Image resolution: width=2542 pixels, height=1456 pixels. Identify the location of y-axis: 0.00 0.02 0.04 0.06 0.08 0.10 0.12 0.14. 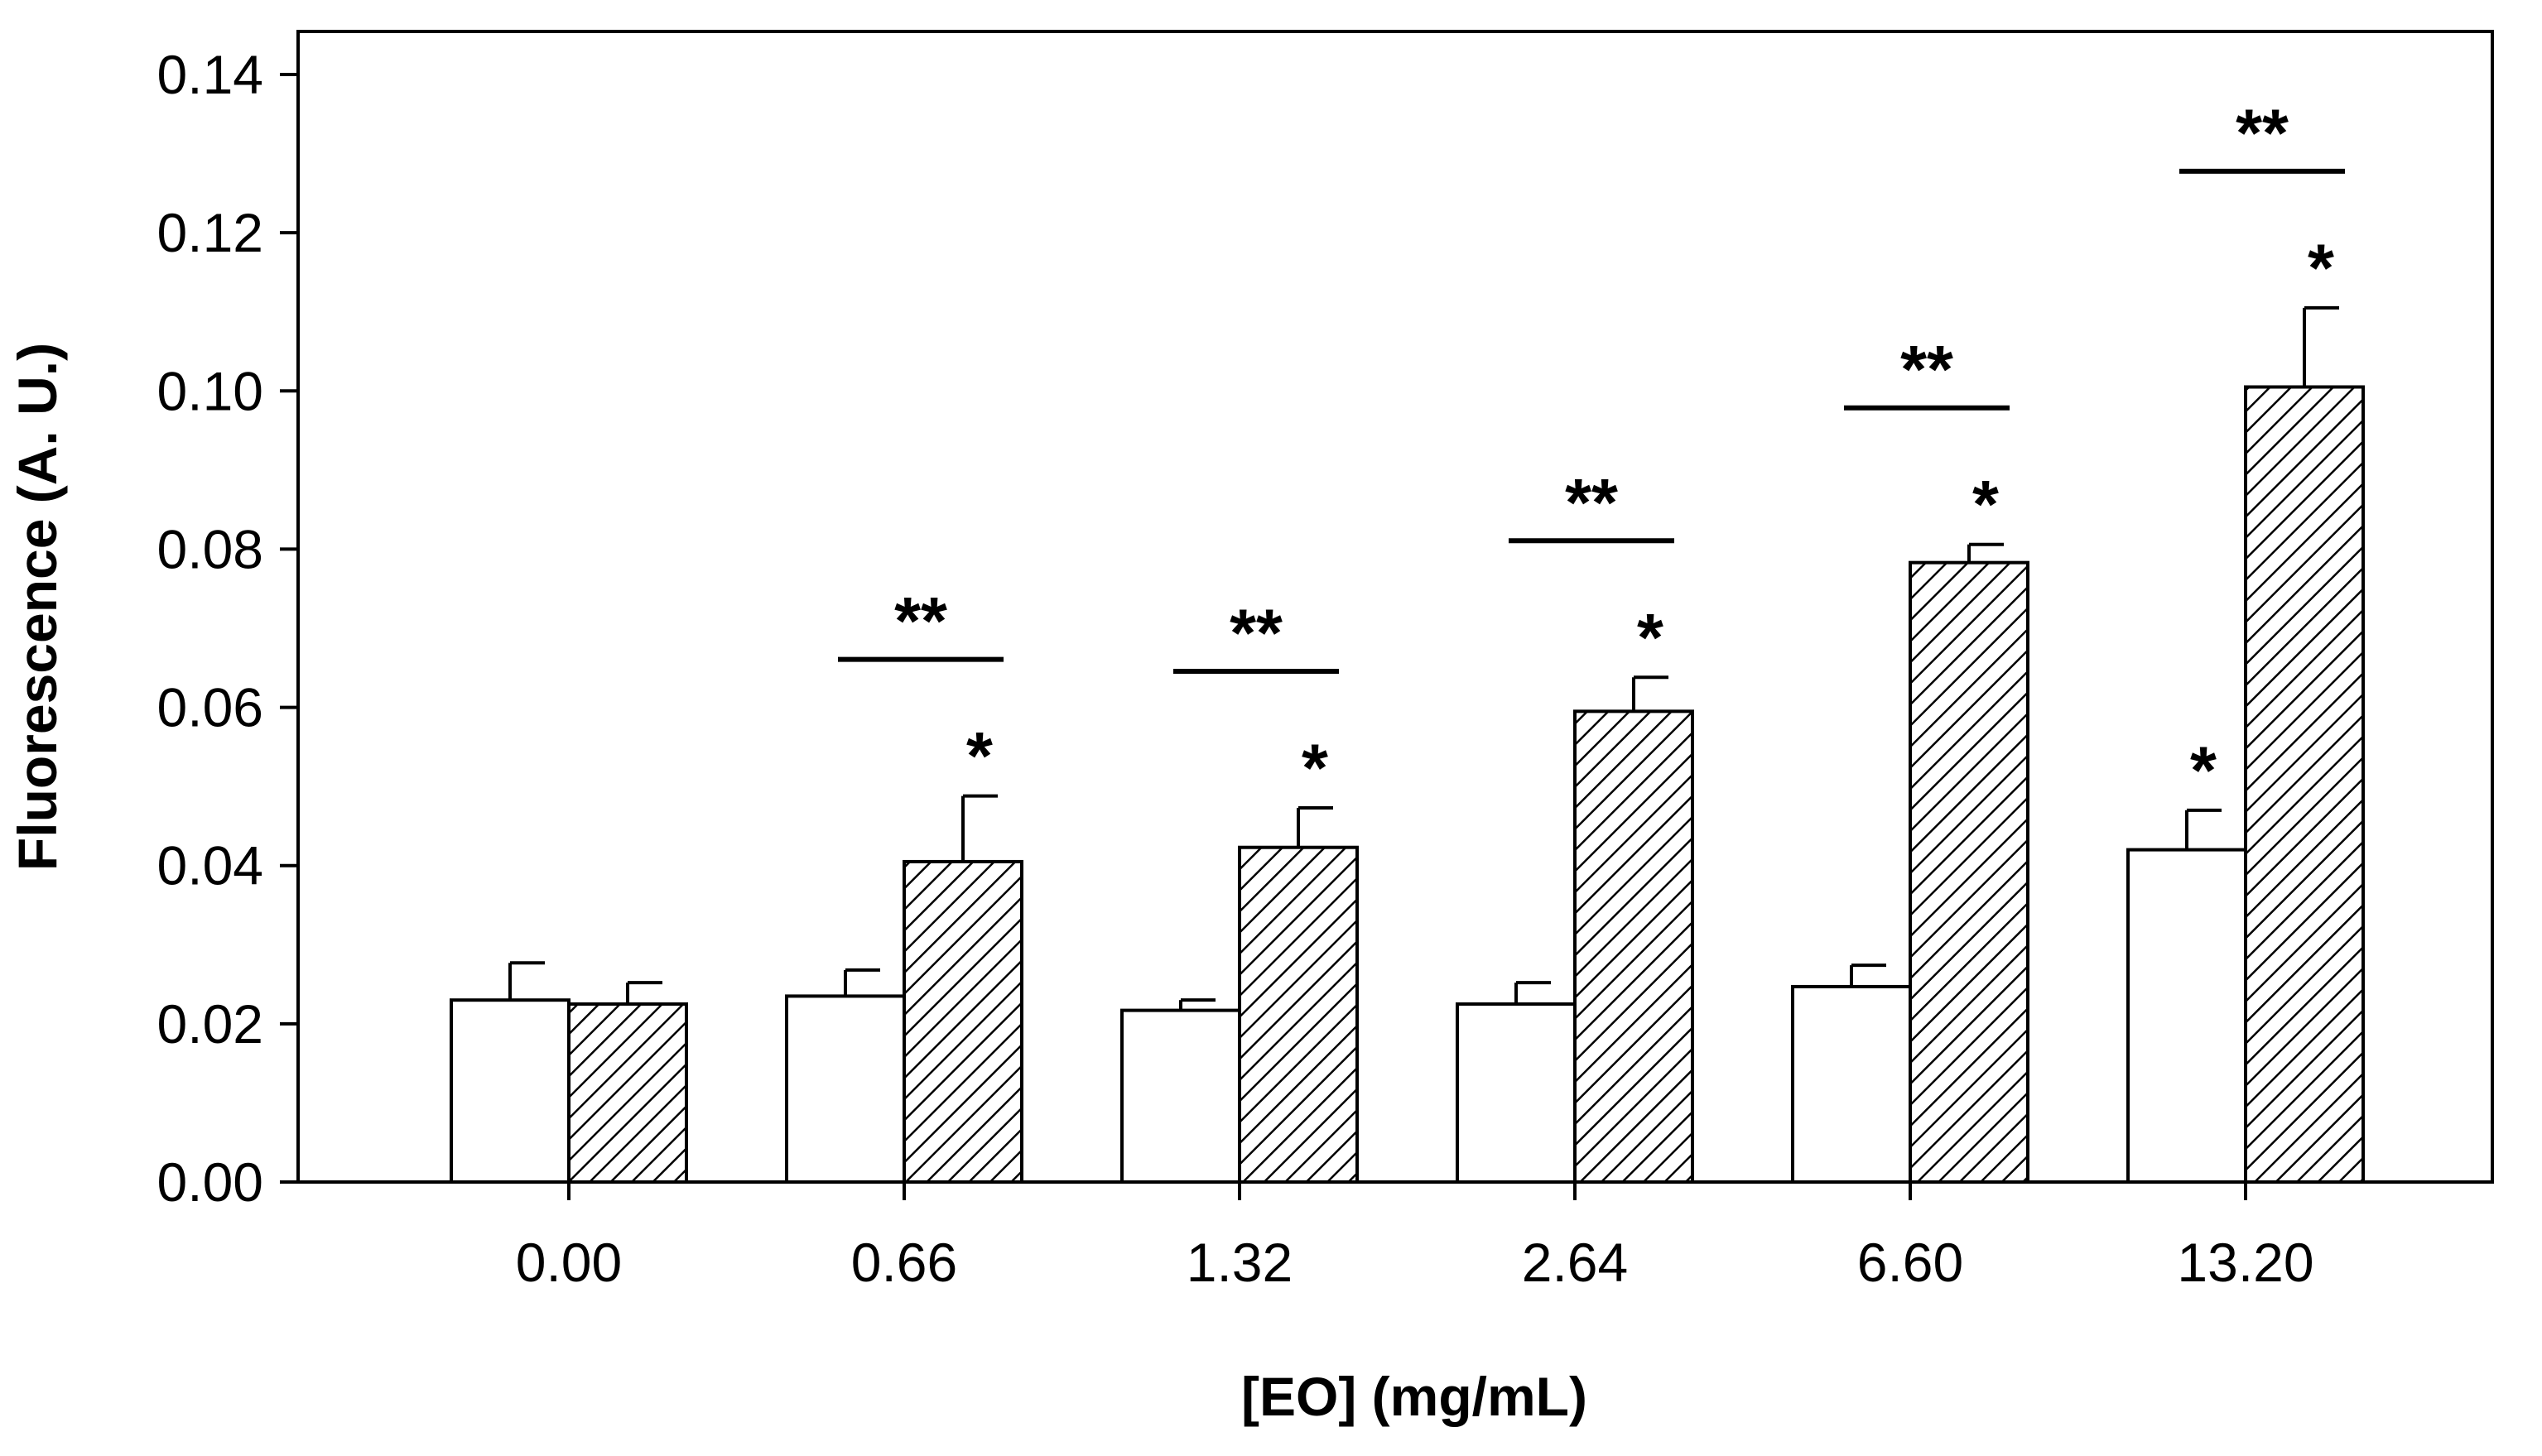
(227, 628).